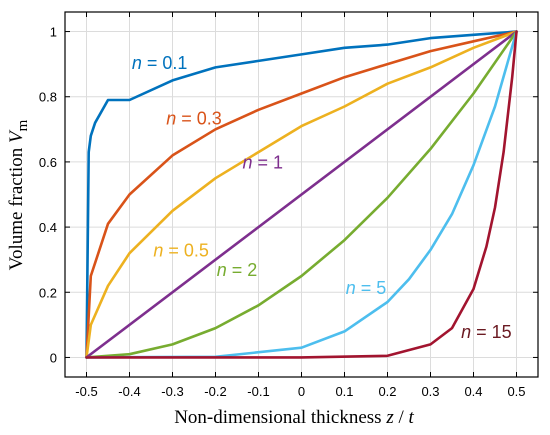 The width and height of the screenshot is (550, 435). Describe the element at coordinates (18, 194) in the screenshot. I see `y-axis-label: Volume fraction Vm` at that location.